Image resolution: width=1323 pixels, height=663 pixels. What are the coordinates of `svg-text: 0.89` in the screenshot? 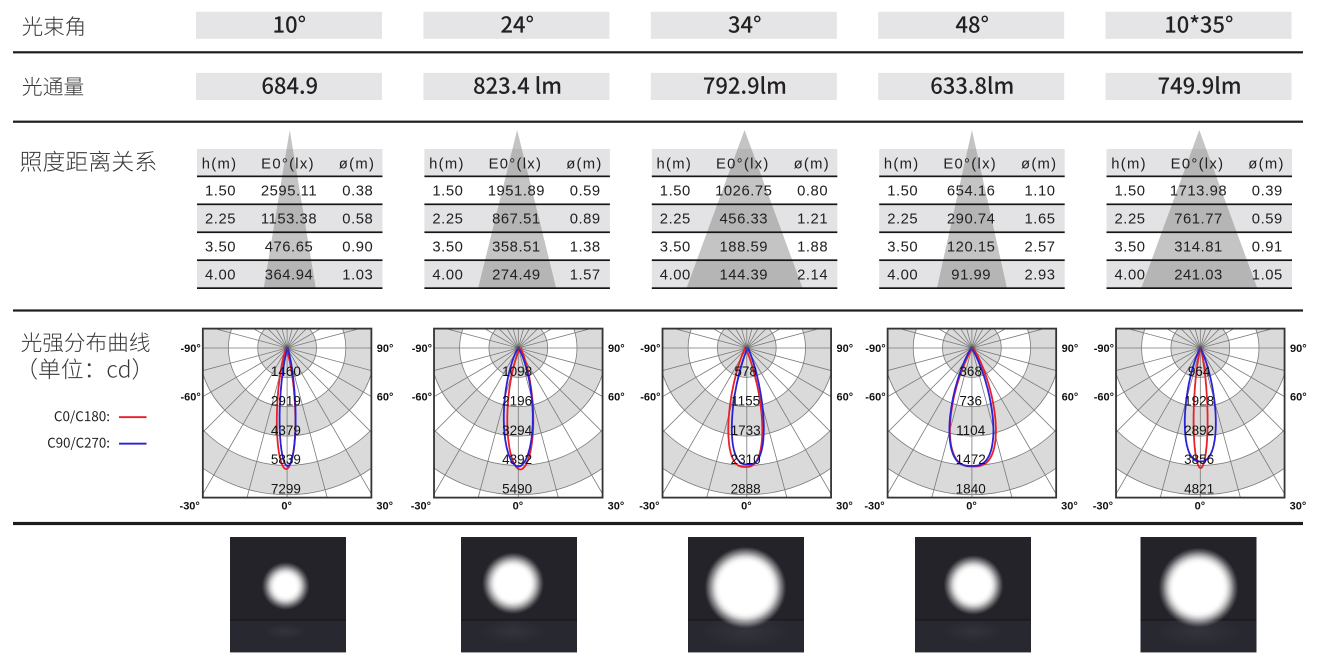 It's located at (585, 220).